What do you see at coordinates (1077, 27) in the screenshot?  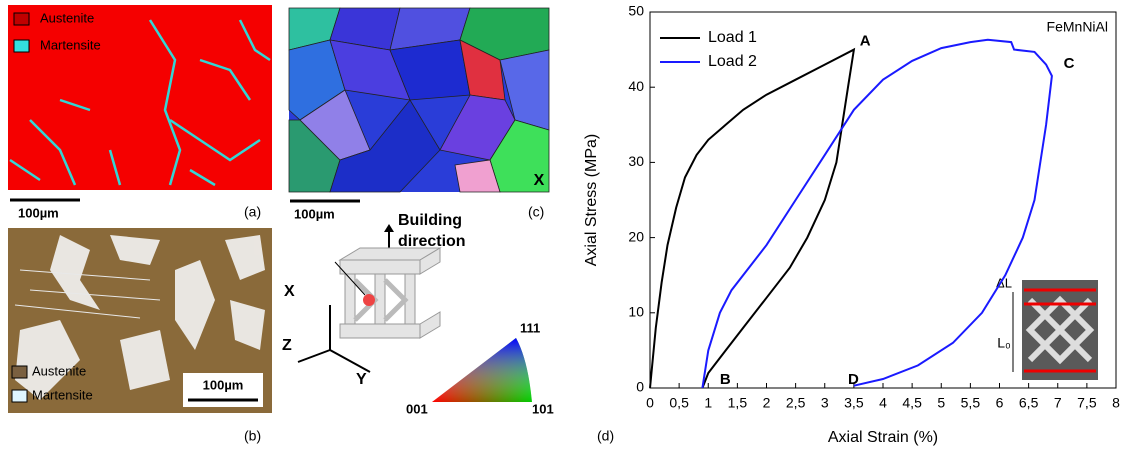 I see `annotation: FeMnNiAl` at bounding box center [1077, 27].